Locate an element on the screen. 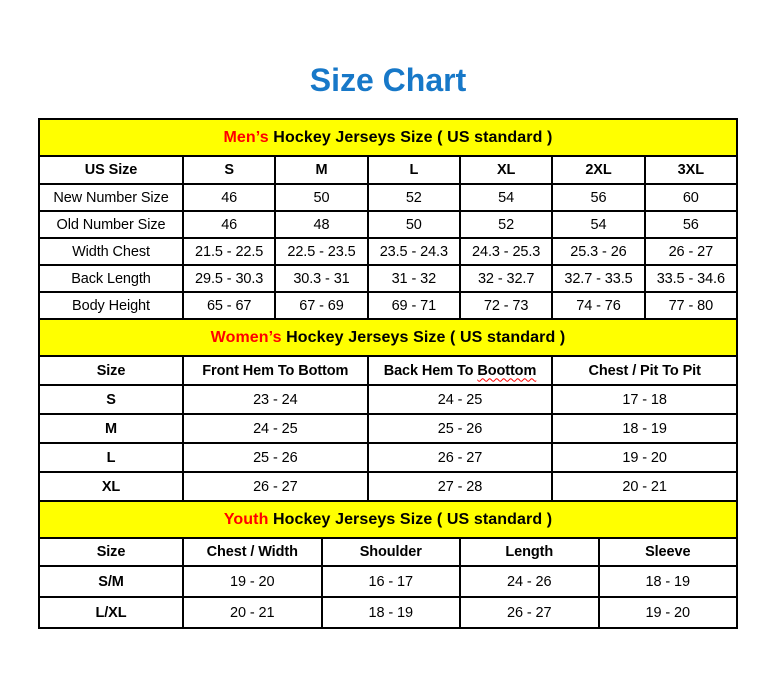 The image size is (776, 692). mens-row: New Number Size 46 50 52 54 56 60 is located at coordinates (388, 197).